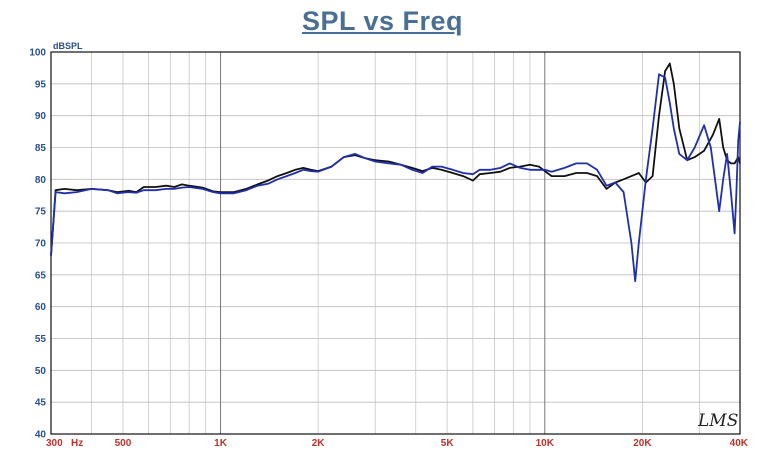 The width and height of the screenshot is (765, 460). I want to click on x-tick-label: 2K, so click(319, 443).